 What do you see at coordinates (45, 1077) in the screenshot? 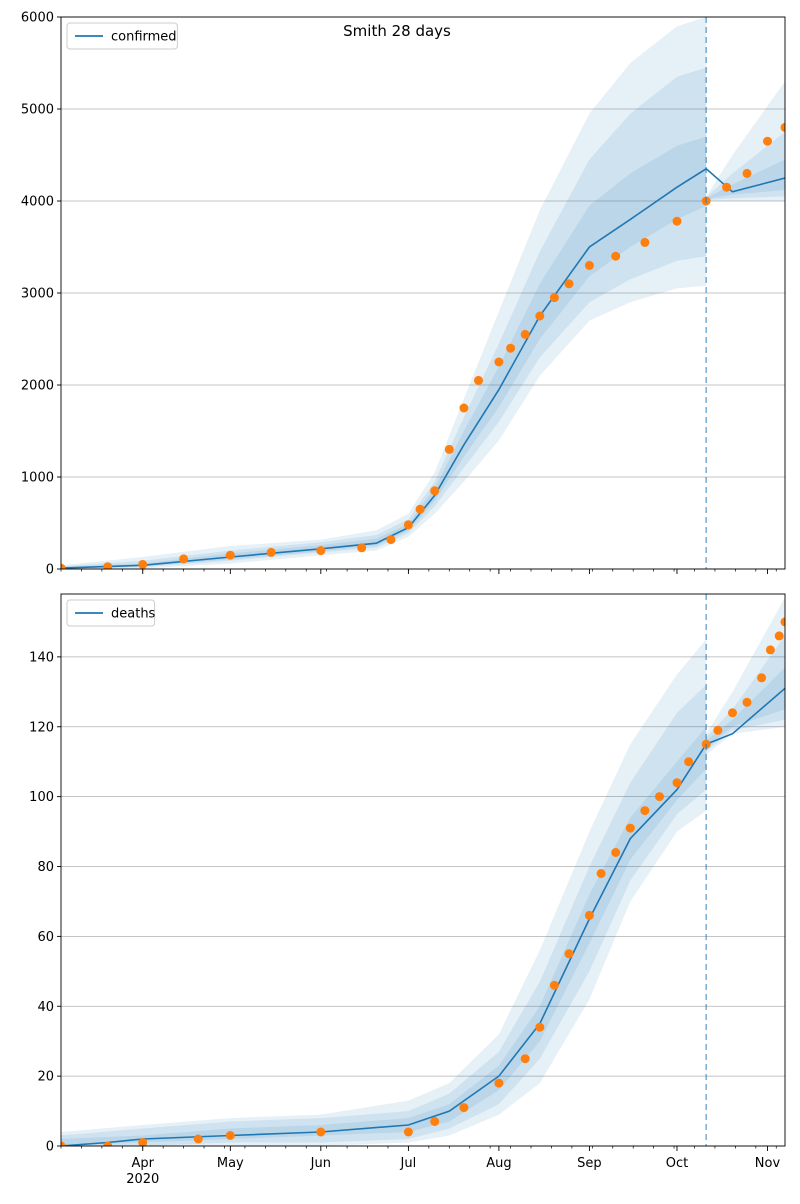
I see `y-tick-label: 20` at bounding box center [45, 1077].